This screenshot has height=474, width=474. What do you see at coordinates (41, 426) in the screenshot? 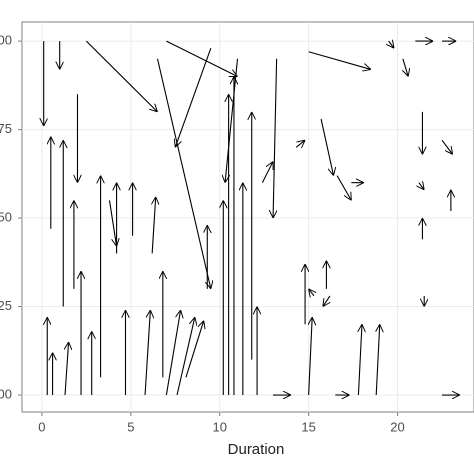
I see `x-tick-label: 0` at bounding box center [41, 426].